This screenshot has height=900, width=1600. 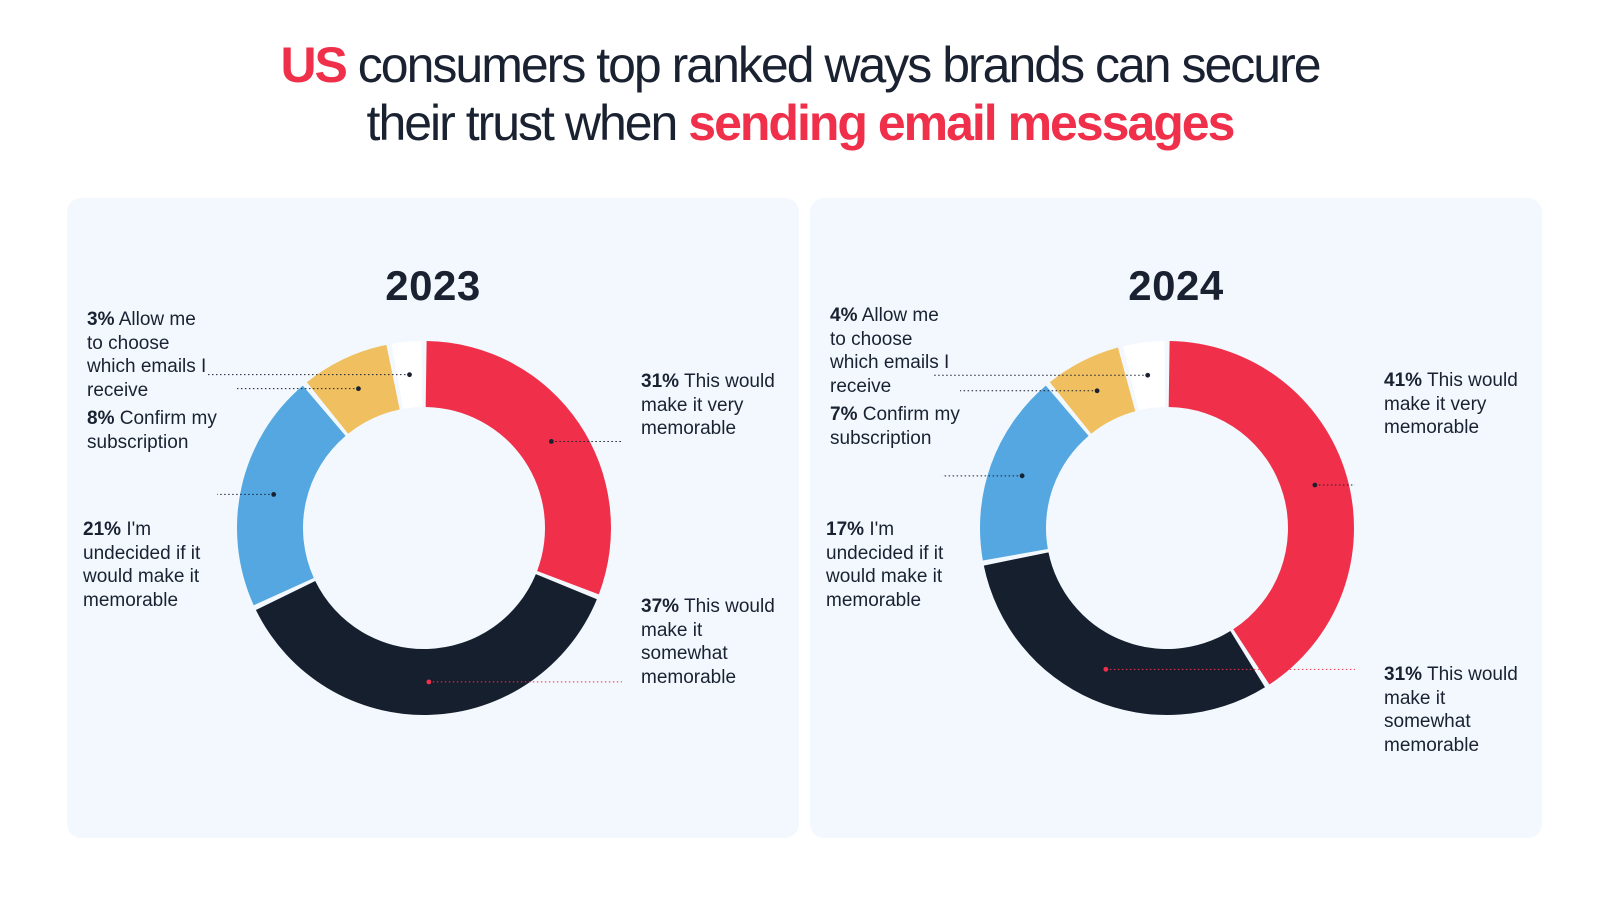 What do you see at coordinates (1403, 380) in the screenshot?
I see `pct-2024-very-memorable: 41%` at bounding box center [1403, 380].